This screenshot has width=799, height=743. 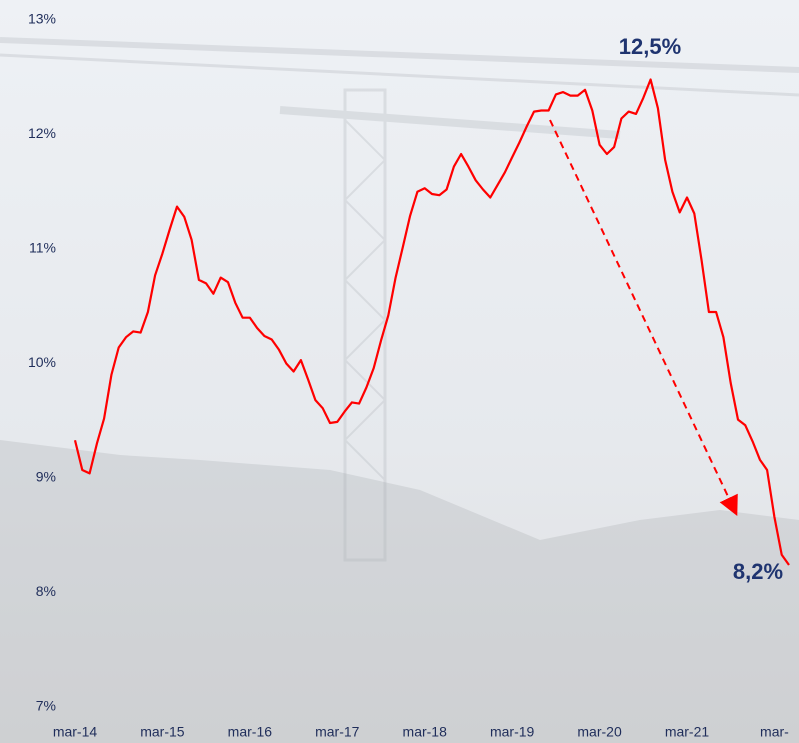 I want to click on y-tick-label: 12%, so click(x=42, y=133).